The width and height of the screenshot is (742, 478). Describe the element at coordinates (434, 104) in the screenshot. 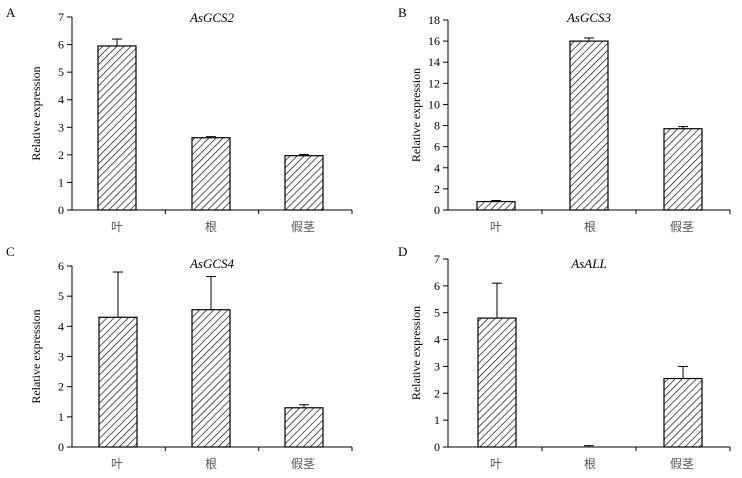

I see `y-tick-label: 10` at that location.